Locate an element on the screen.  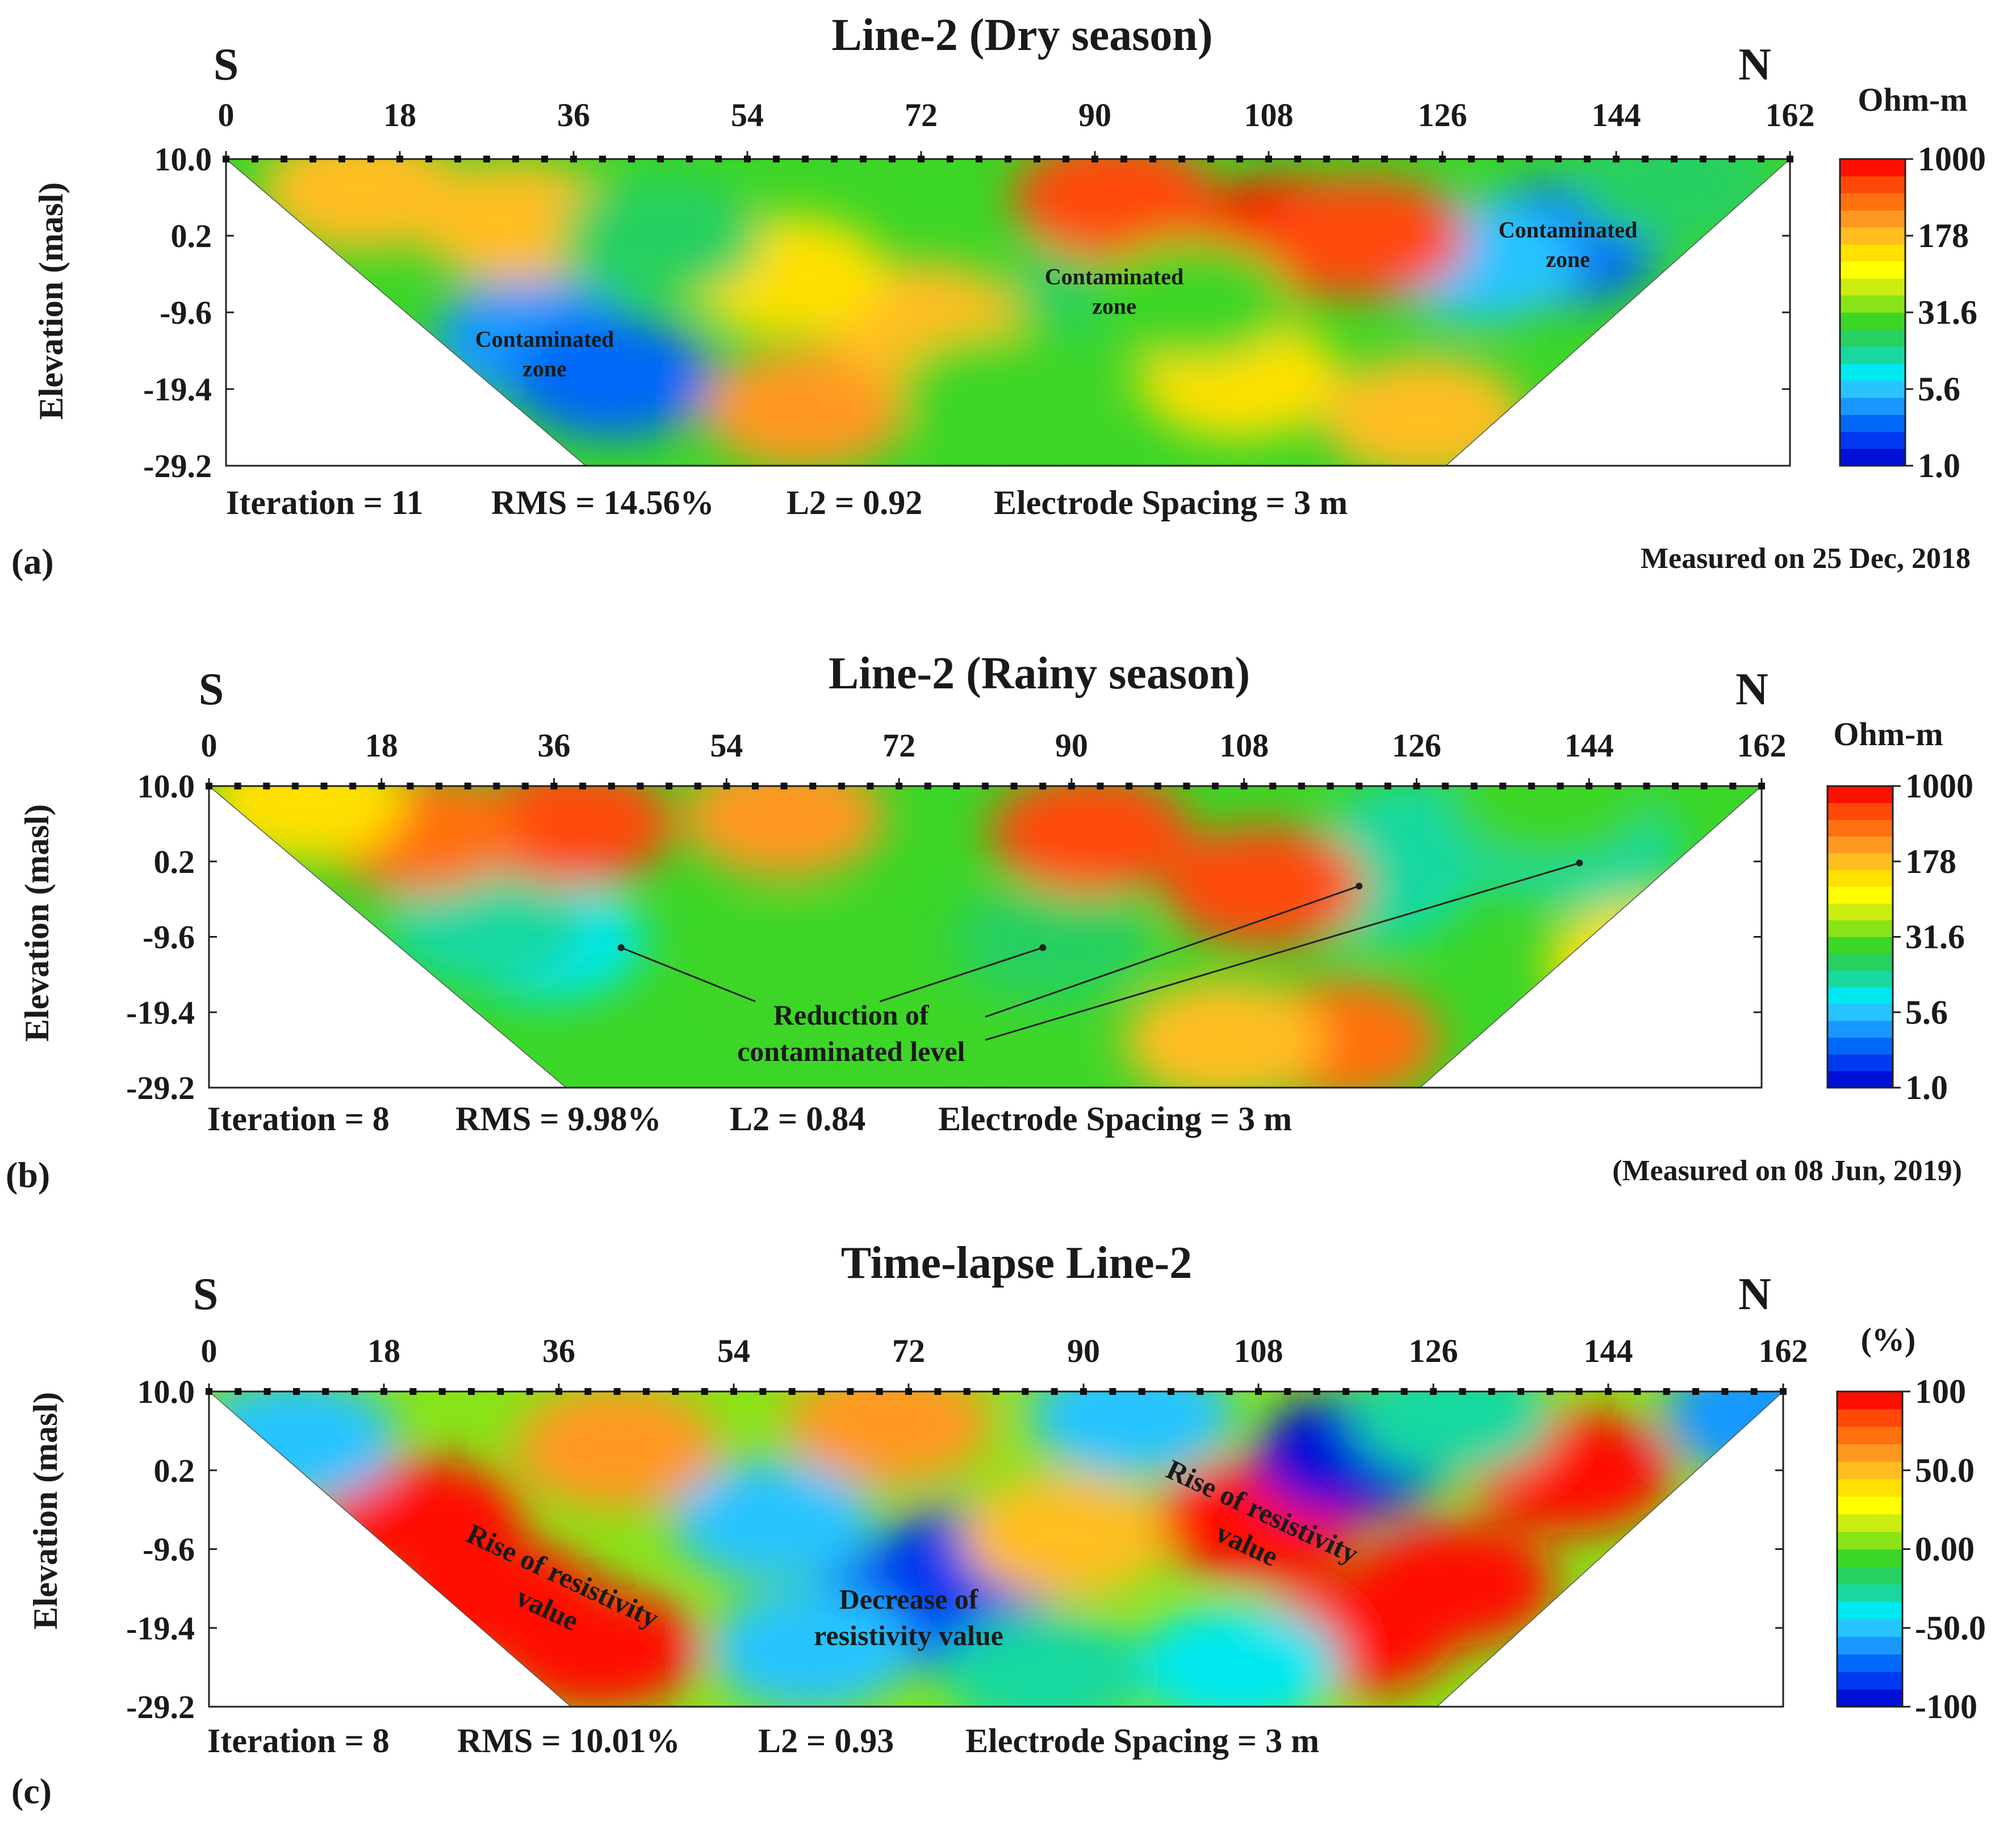
annotation-line: Contaminated is located at coordinates (544, 339).